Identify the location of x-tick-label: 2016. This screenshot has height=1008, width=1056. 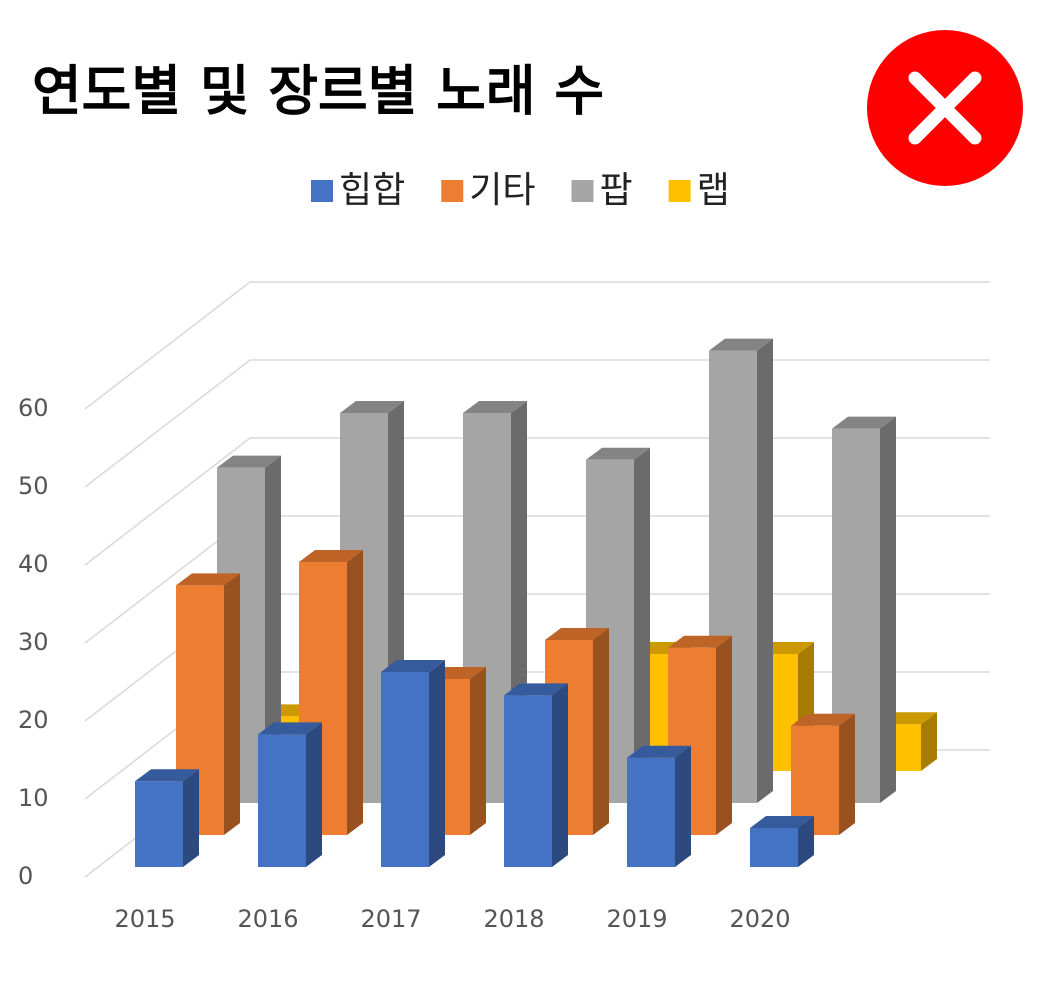
(267, 919).